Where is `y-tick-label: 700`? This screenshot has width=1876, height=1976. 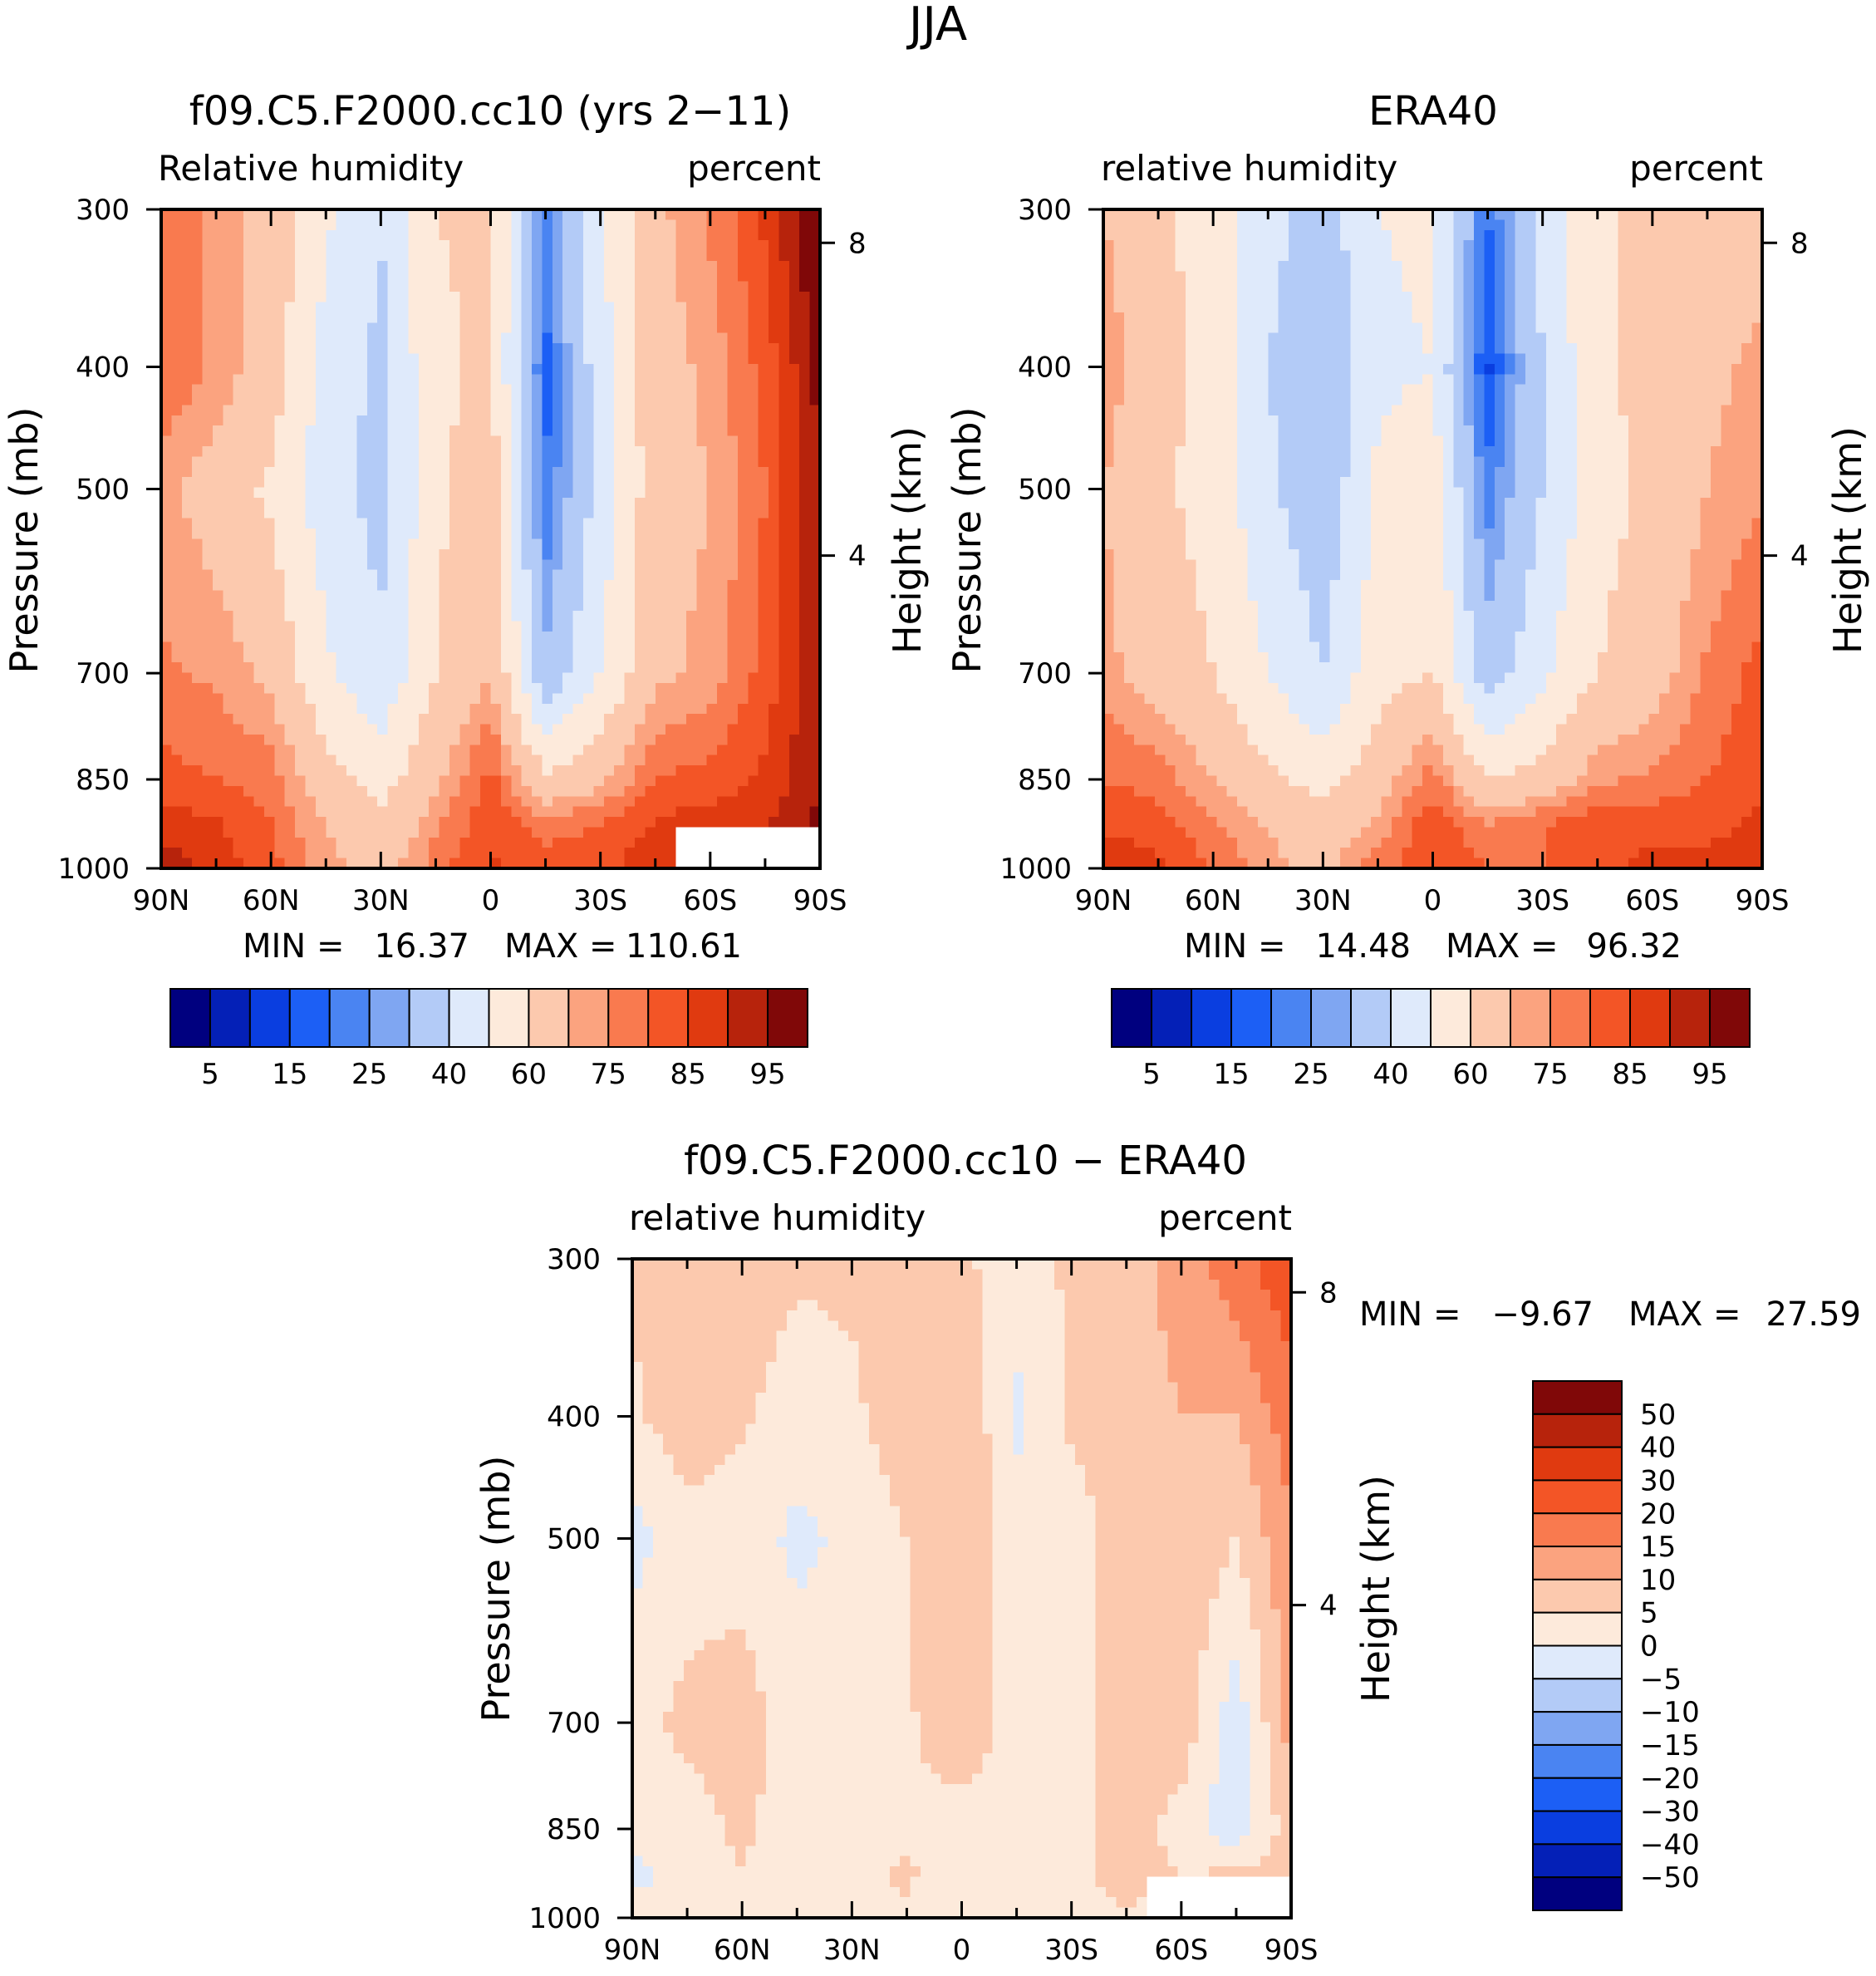 y-tick-label: 700 is located at coordinates (103, 674).